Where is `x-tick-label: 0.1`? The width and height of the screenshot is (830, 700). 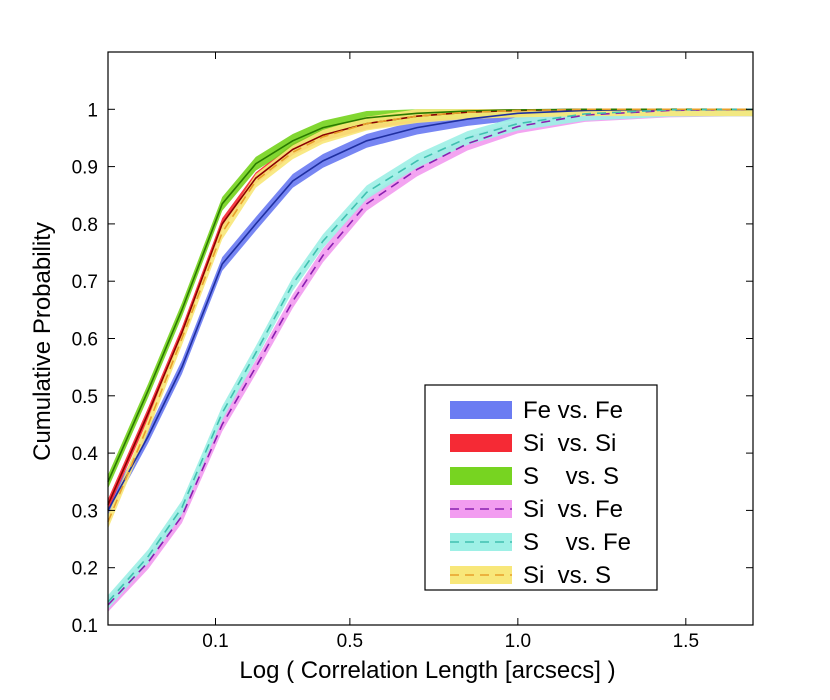
x-tick-label: 0.1 is located at coordinates (215, 641).